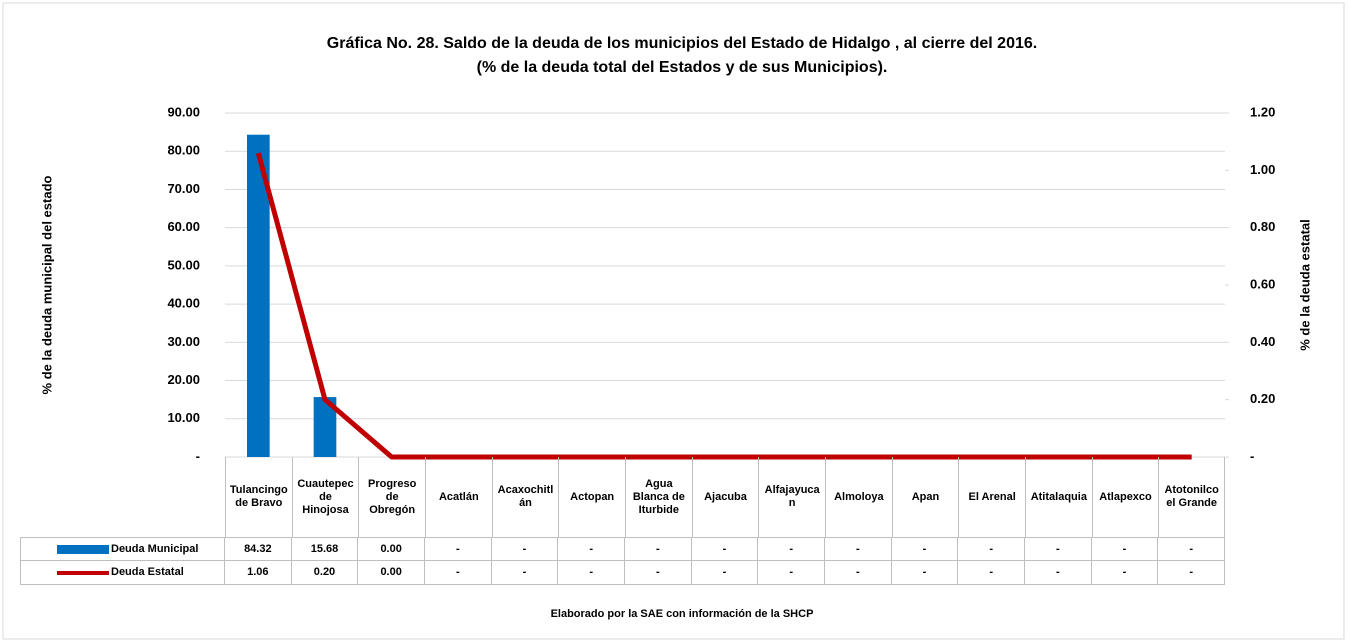  I want to click on legend-cell: Deuda Estatal, so click(122, 573).